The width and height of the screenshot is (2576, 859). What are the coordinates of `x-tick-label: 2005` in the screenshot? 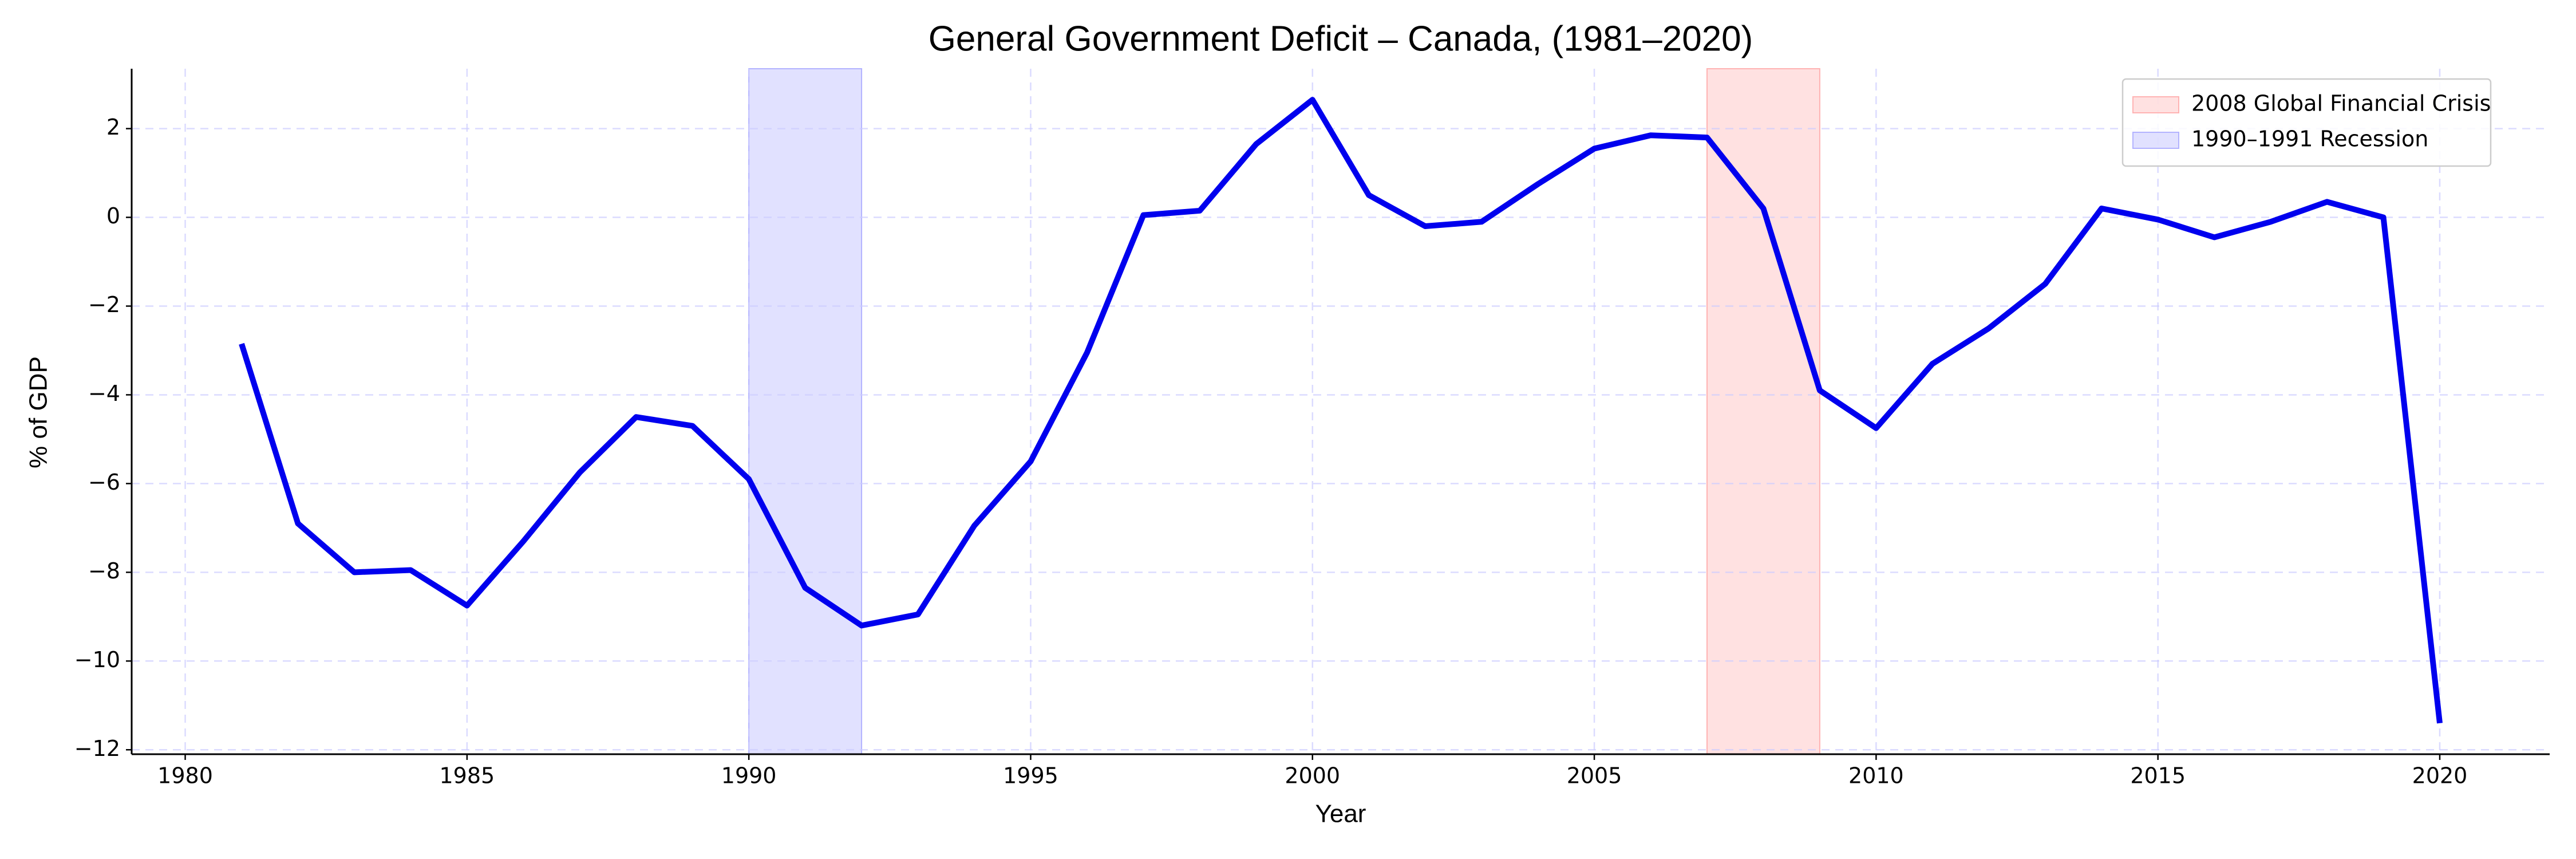 It's located at (1594, 776).